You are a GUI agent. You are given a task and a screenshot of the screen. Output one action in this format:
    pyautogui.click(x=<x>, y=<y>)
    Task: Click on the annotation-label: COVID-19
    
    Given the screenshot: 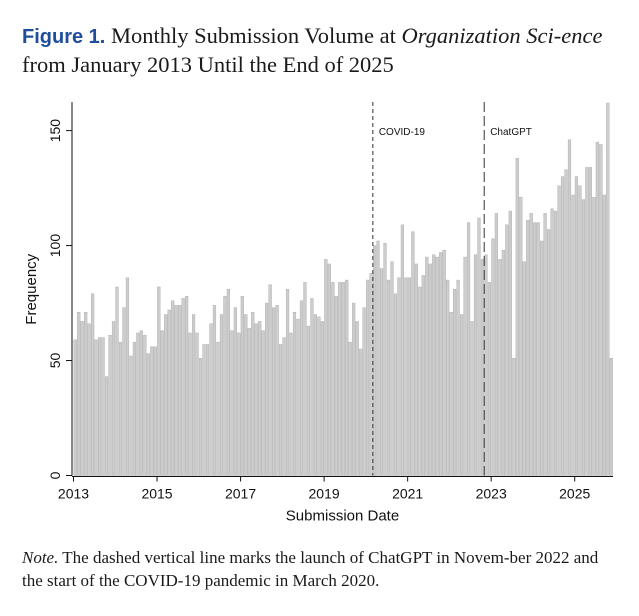 What is the action you would take?
    pyautogui.click(x=402, y=132)
    